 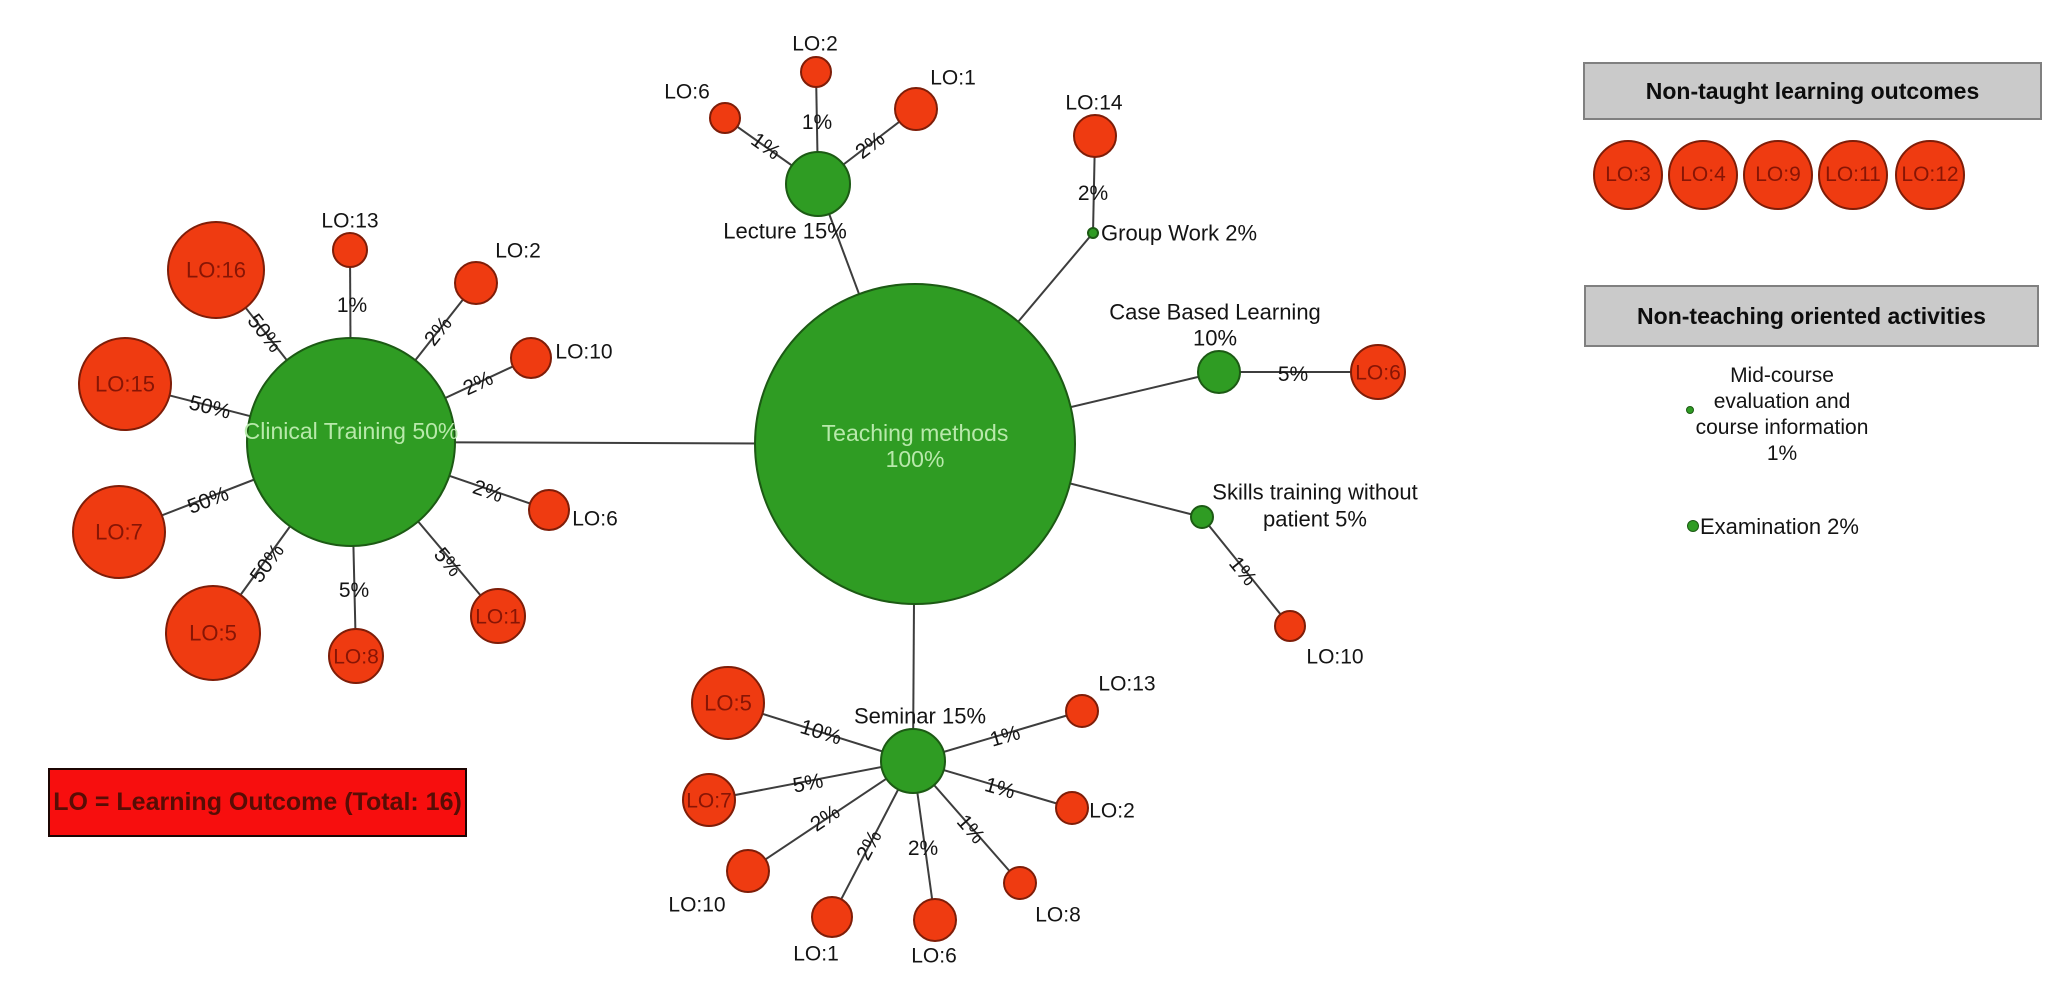 I want to click on examination-label: Examination 2%, so click(x=1779, y=526).